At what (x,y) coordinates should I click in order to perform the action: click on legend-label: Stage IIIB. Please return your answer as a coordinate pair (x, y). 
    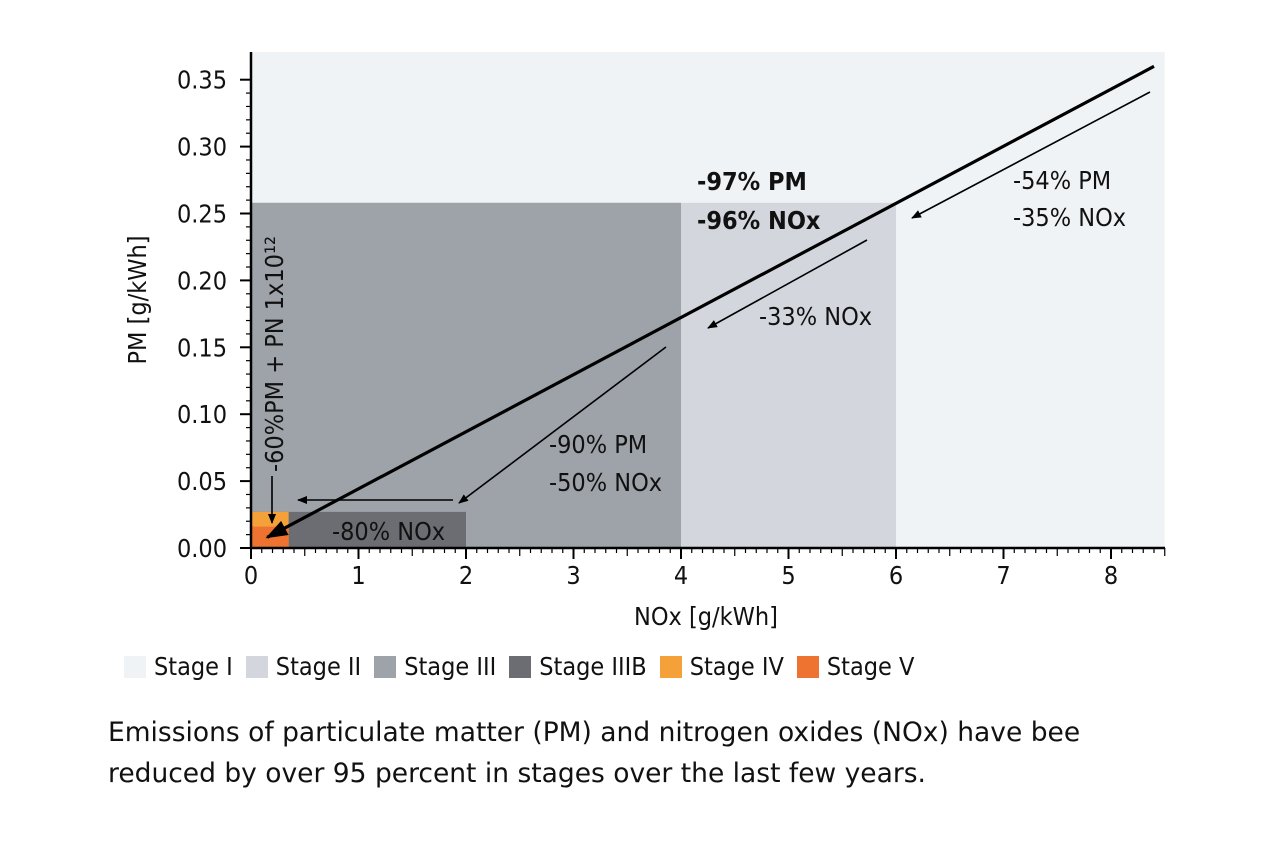
    Looking at the image, I should click on (593, 666).